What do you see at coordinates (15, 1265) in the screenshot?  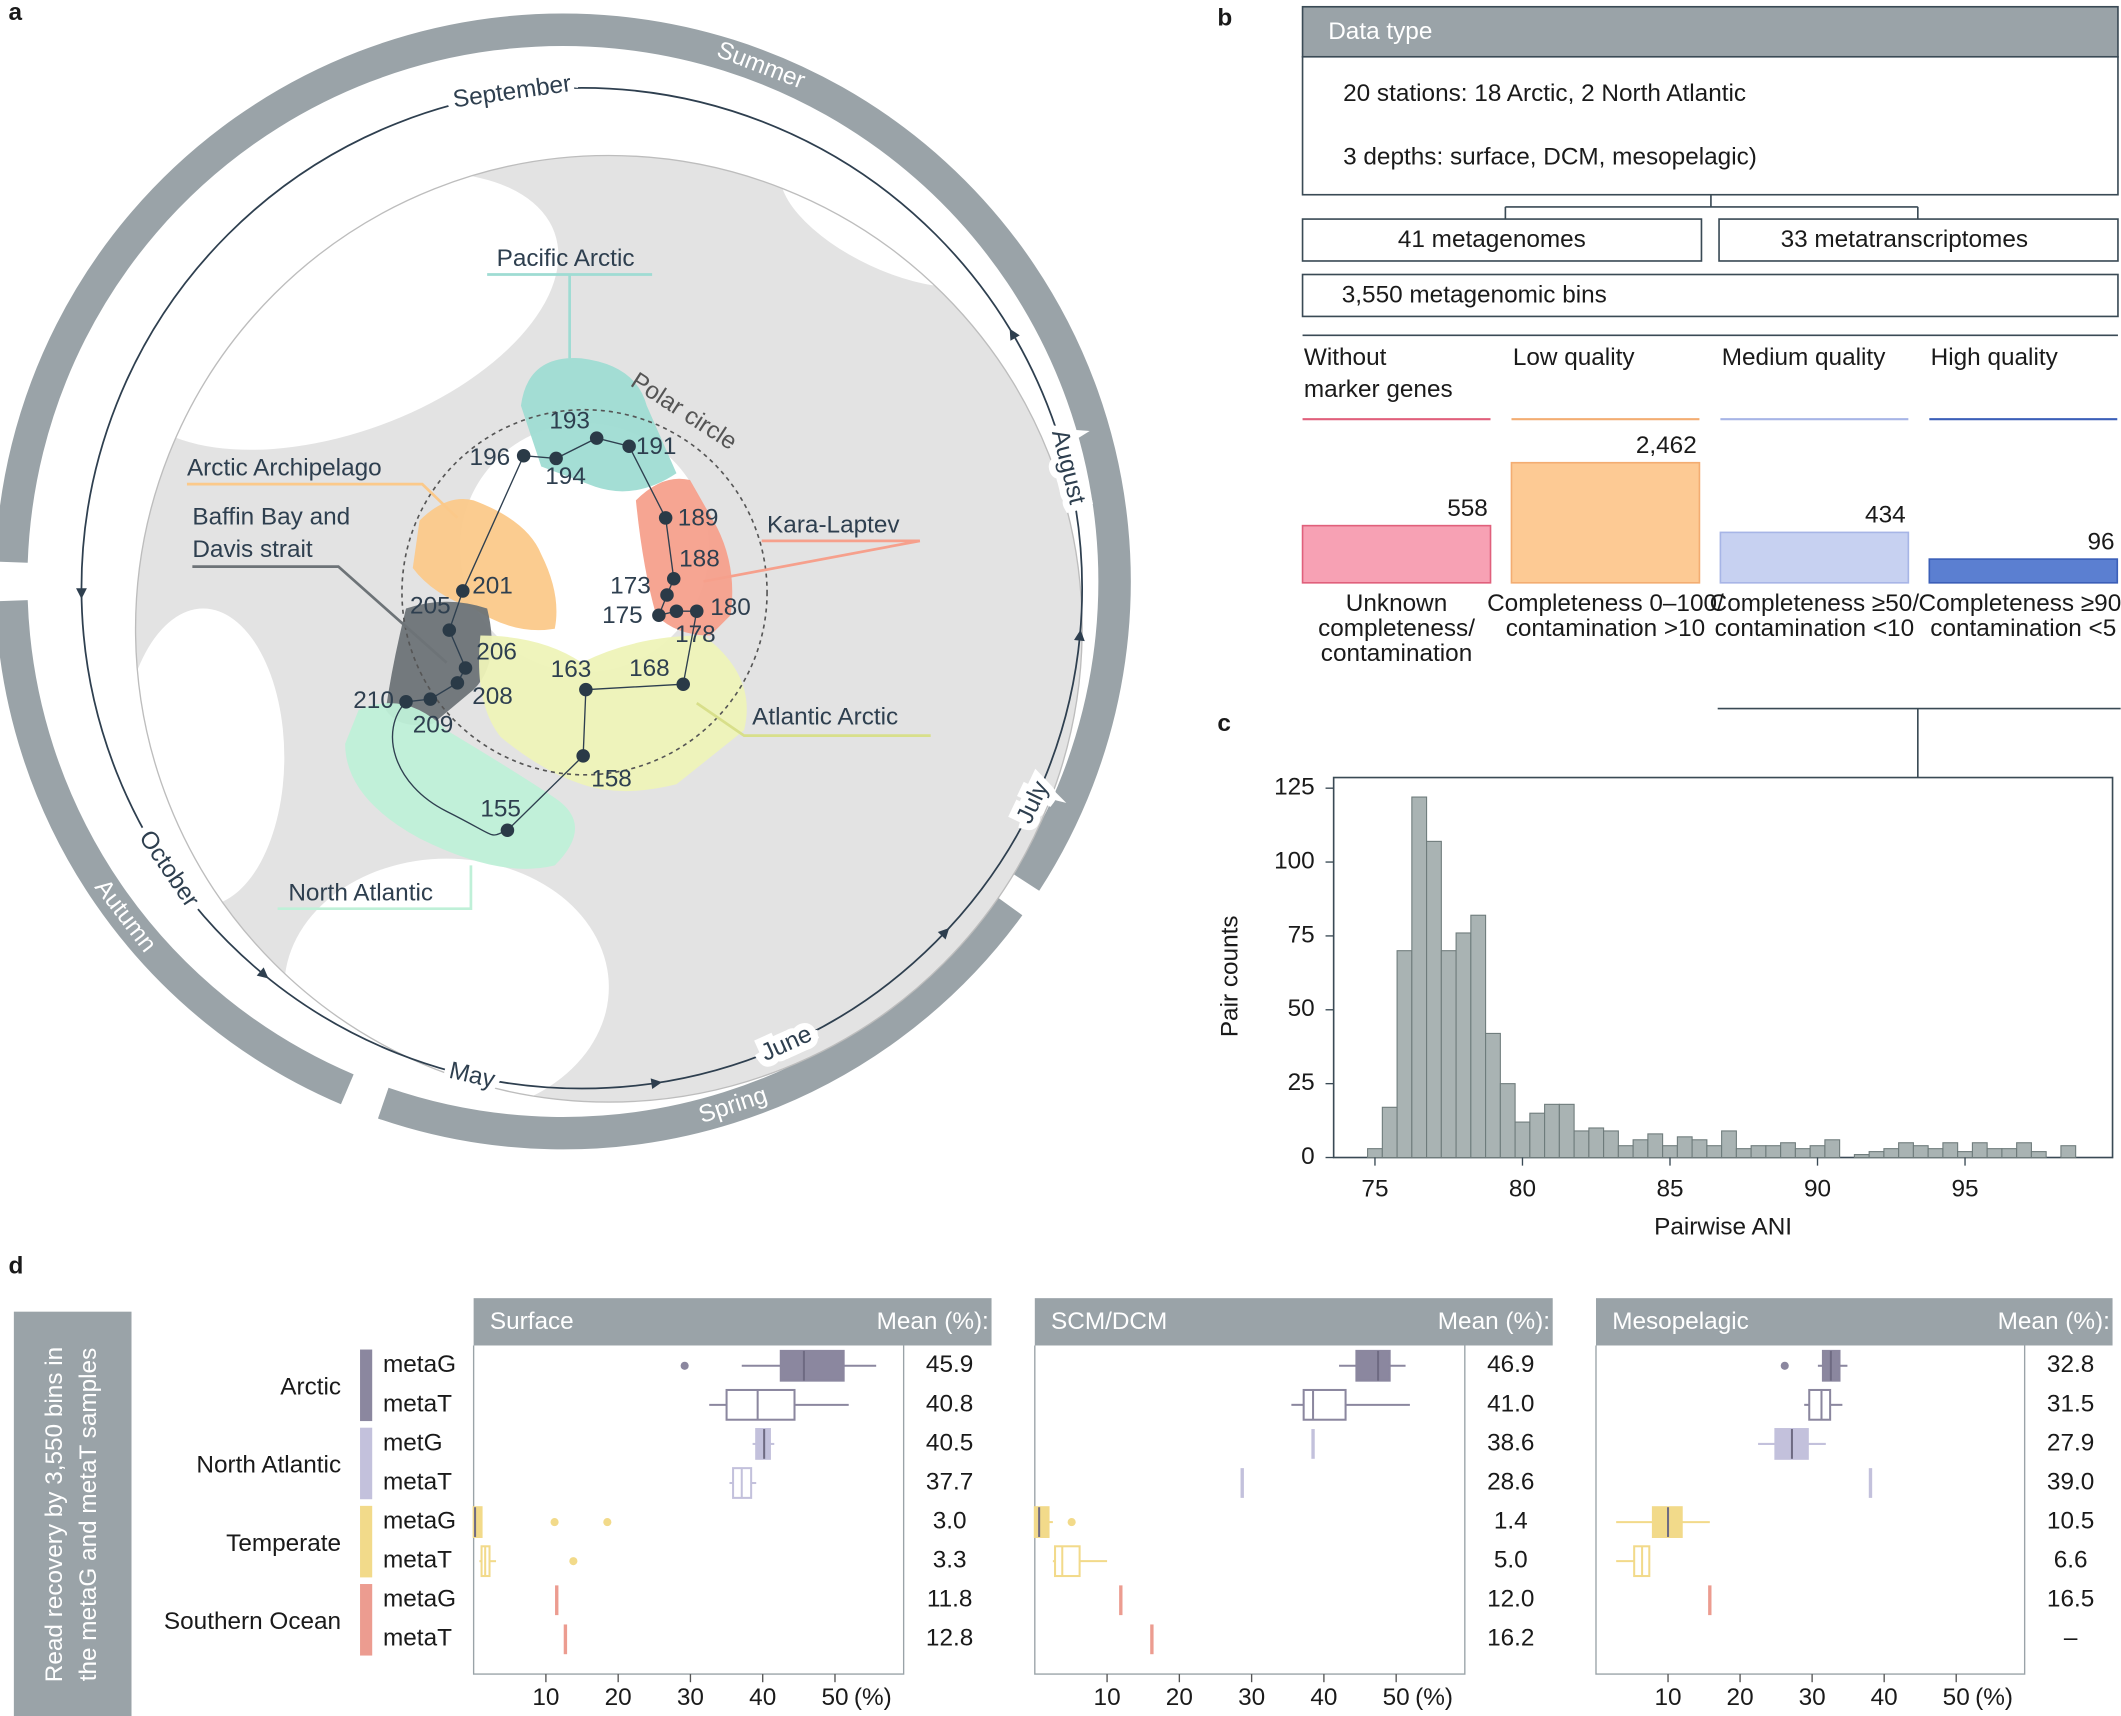 I see `panel-label: d` at bounding box center [15, 1265].